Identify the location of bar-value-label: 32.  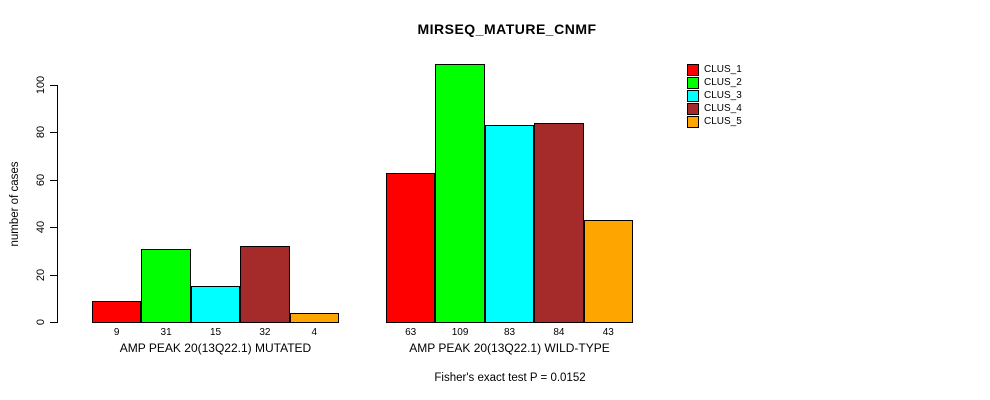
(265, 332).